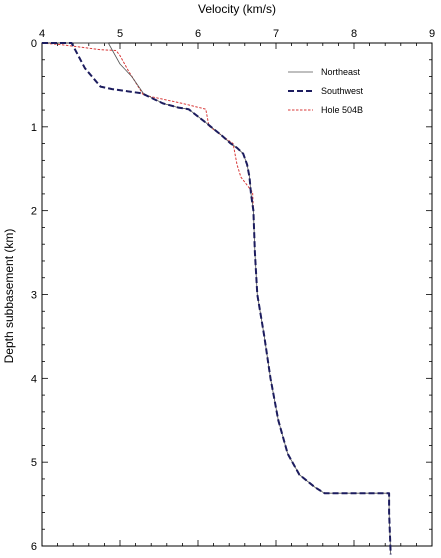 The width and height of the screenshot is (441, 558). What do you see at coordinates (354, 34) in the screenshot?
I see `x-tick-label: 8` at bounding box center [354, 34].